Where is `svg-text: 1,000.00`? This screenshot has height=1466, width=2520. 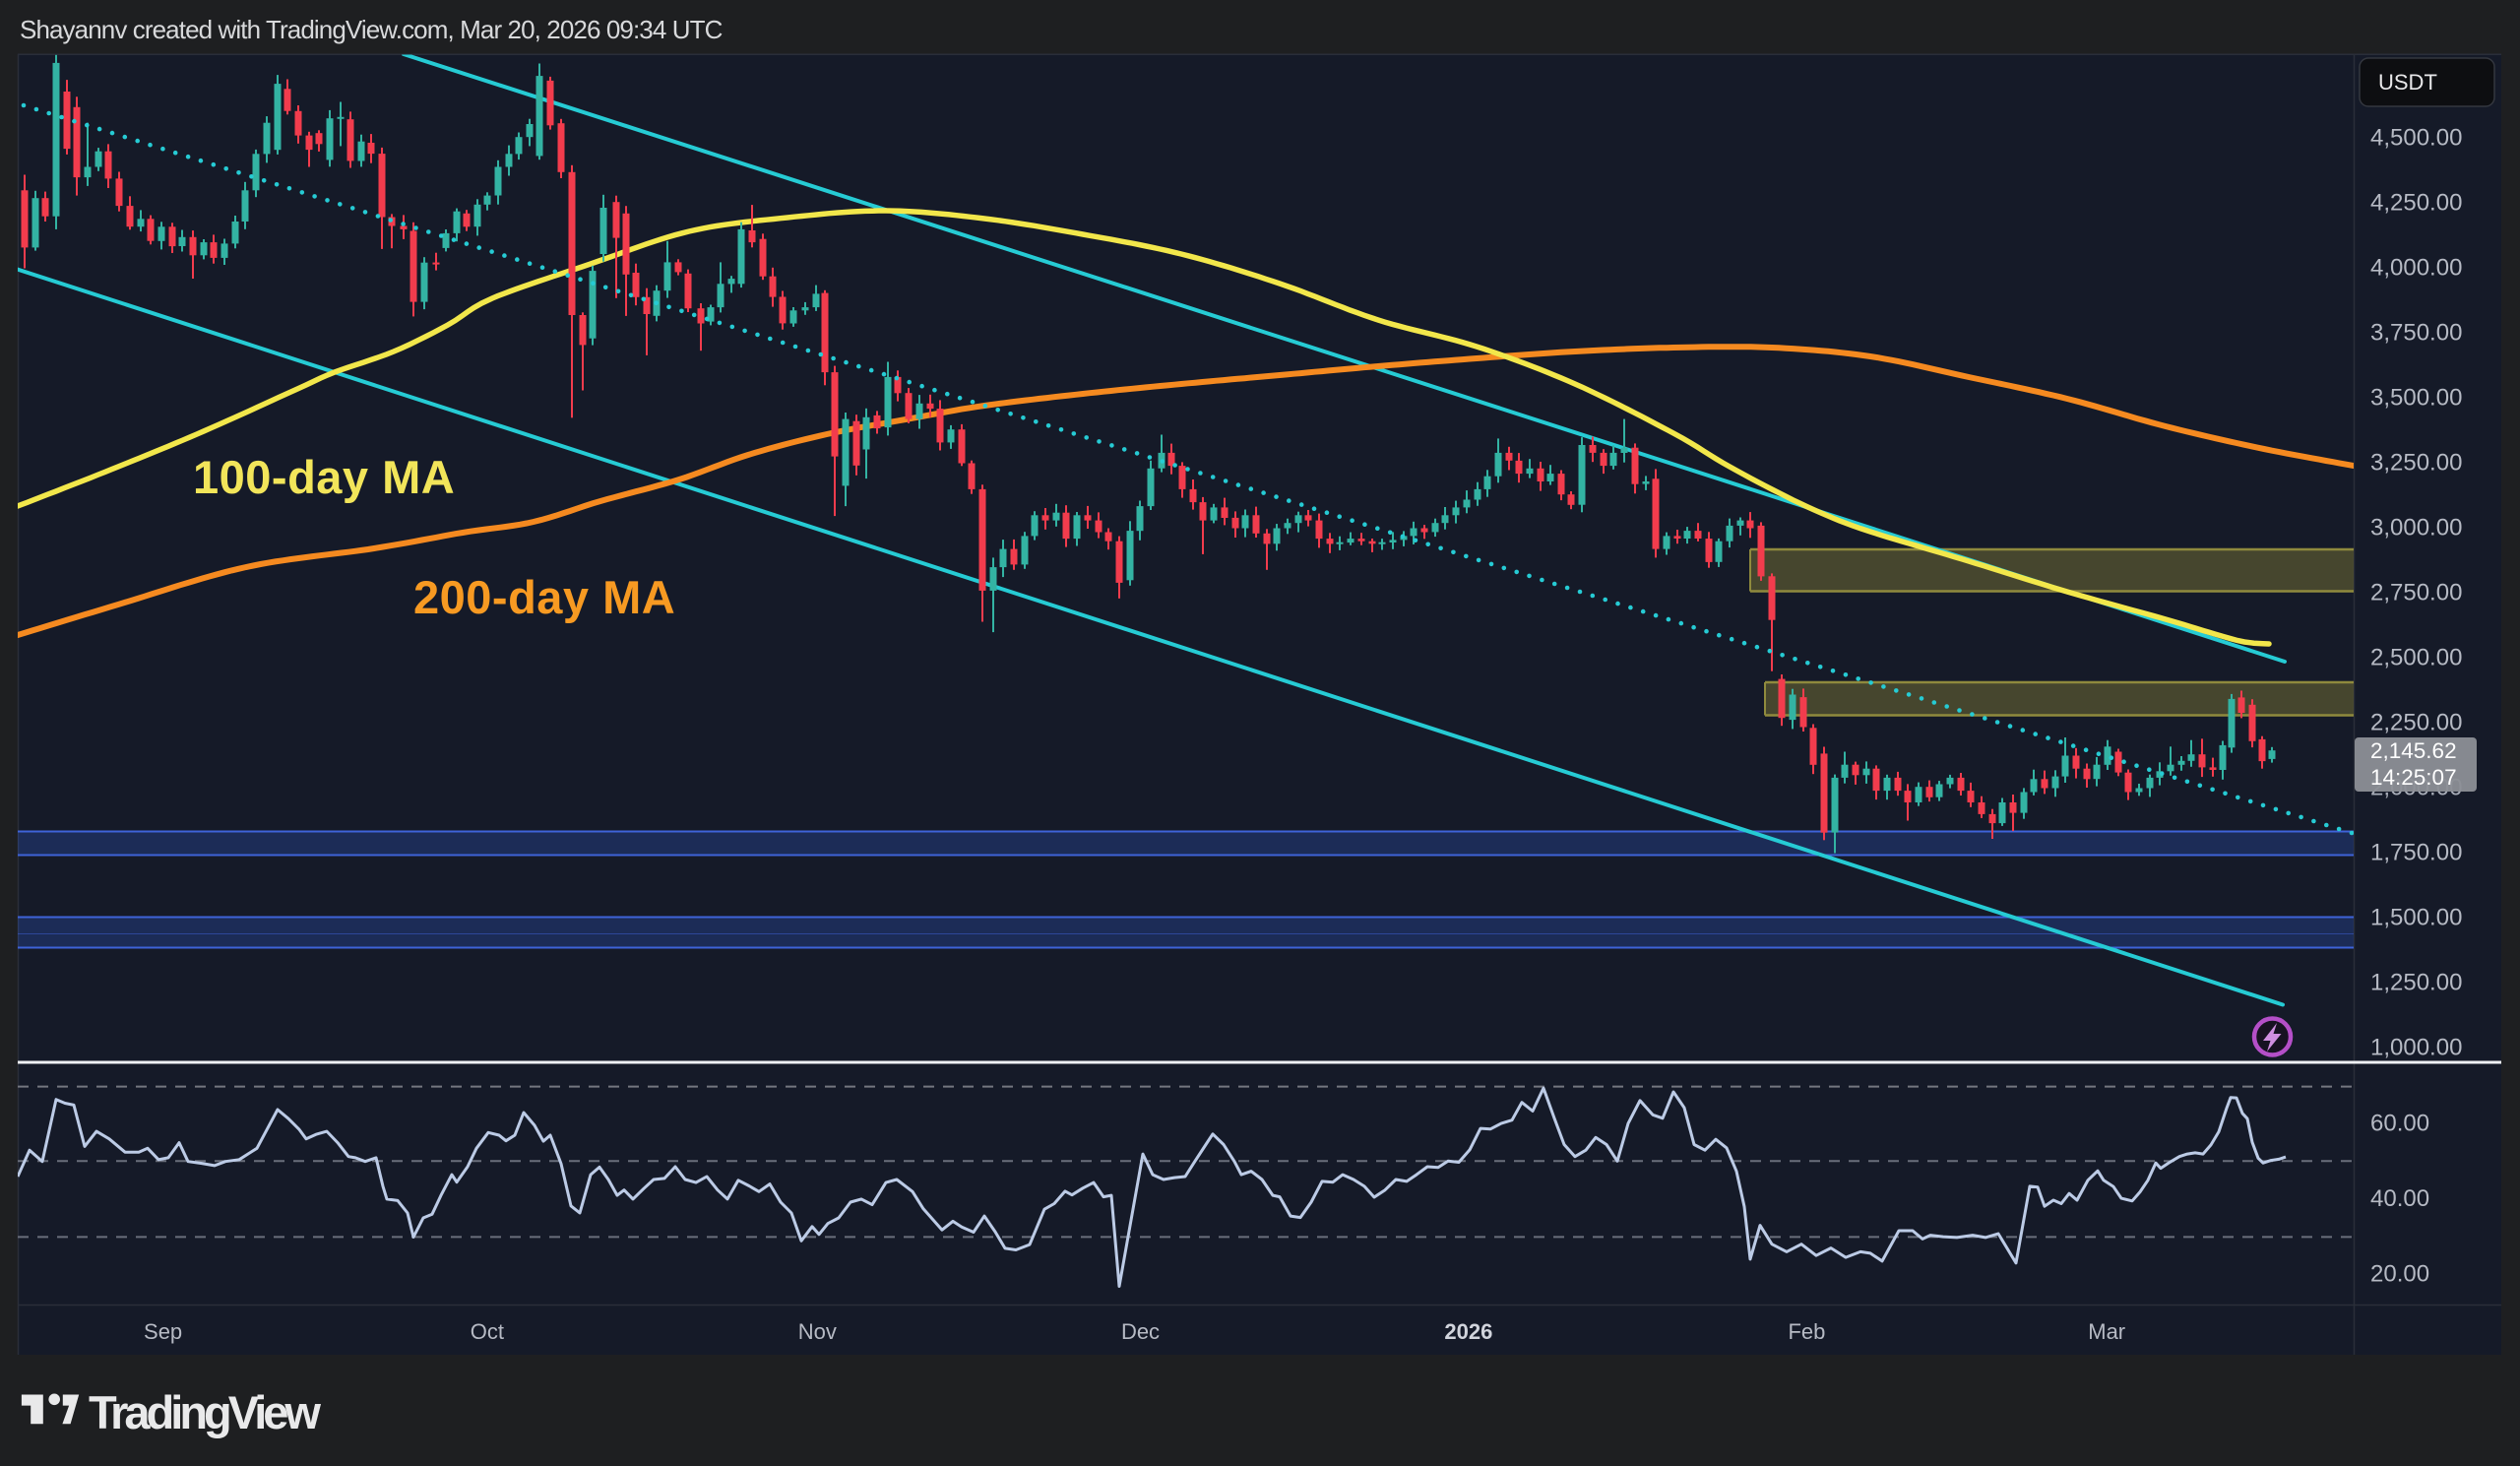
svg-text: 1,000.00 is located at coordinates (2416, 1048).